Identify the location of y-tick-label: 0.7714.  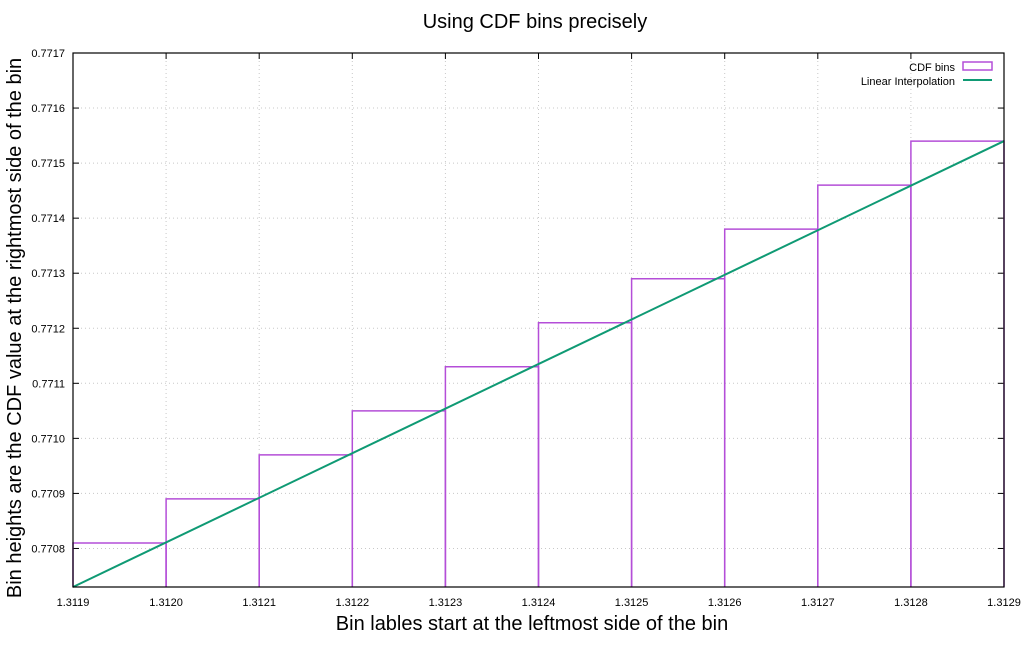
(48, 219).